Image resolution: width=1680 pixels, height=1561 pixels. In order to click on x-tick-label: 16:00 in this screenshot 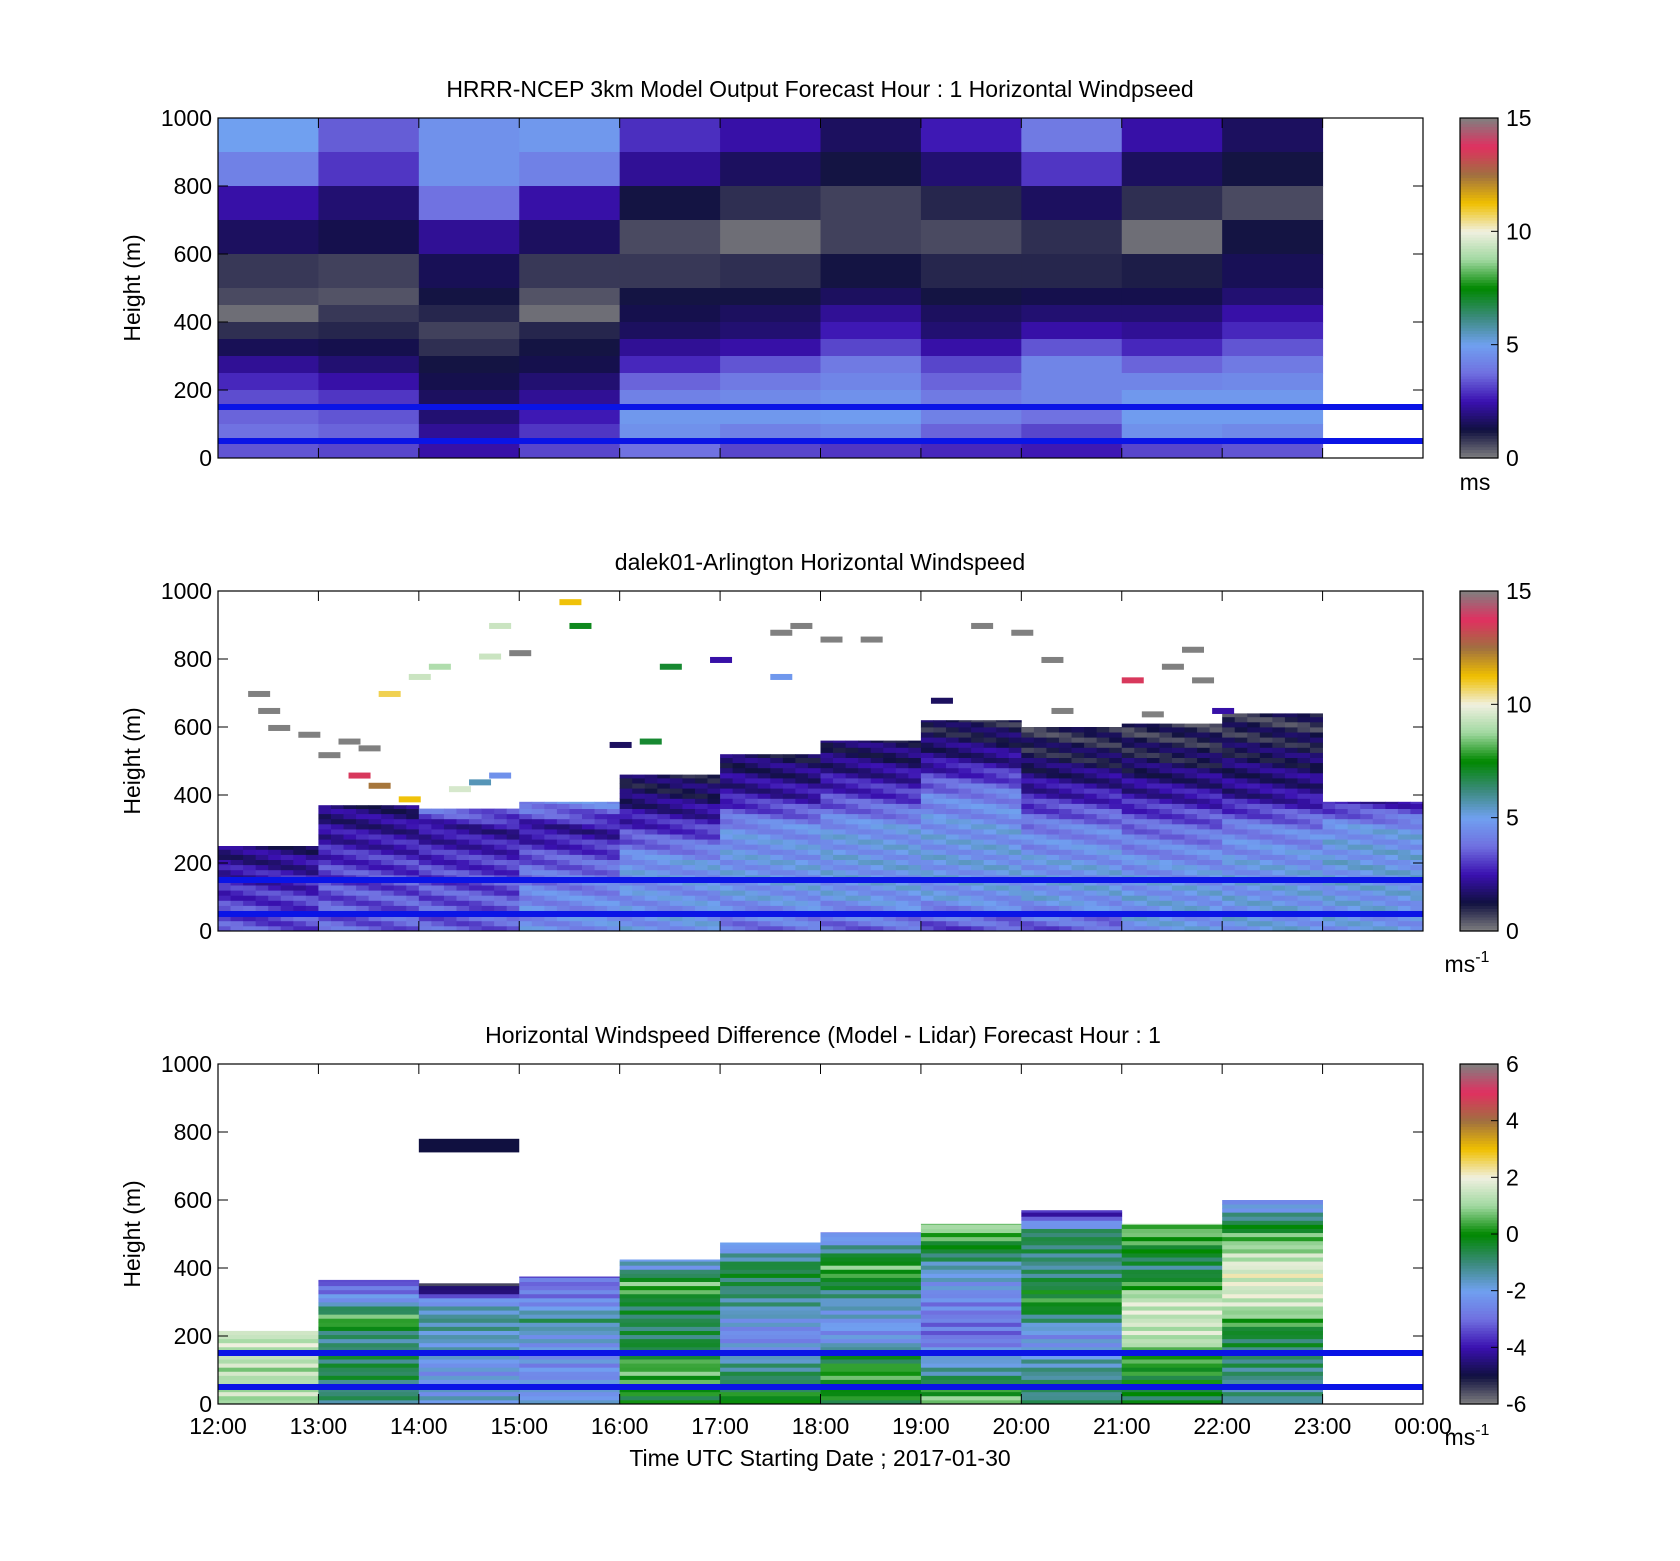, I will do `click(620, 1426)`.